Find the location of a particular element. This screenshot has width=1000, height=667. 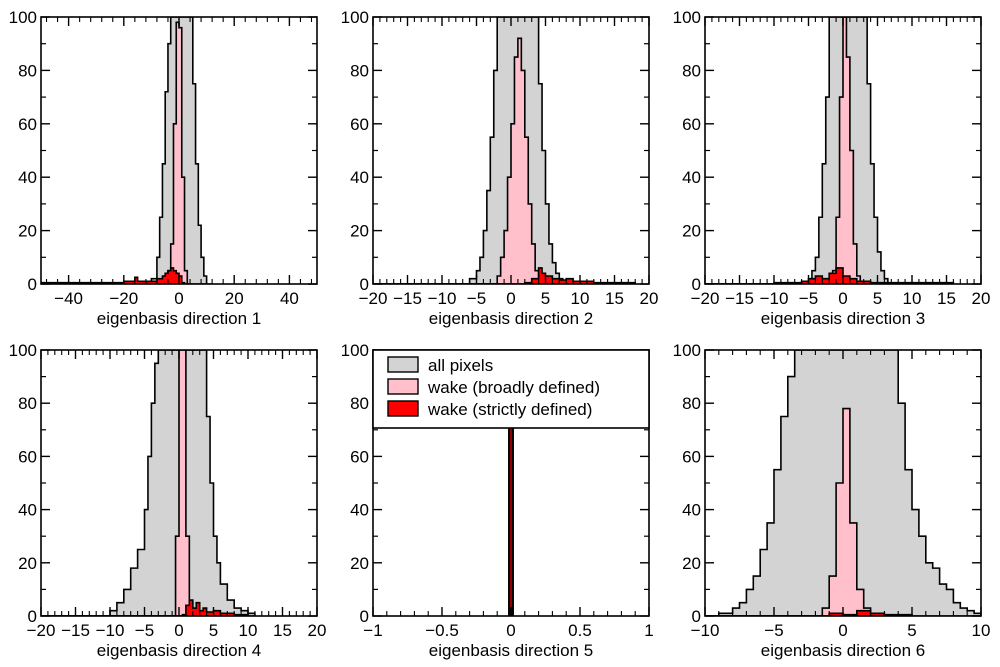

x-axis-label: eigenbasis direction 1 is located at coordinates (179, 318).